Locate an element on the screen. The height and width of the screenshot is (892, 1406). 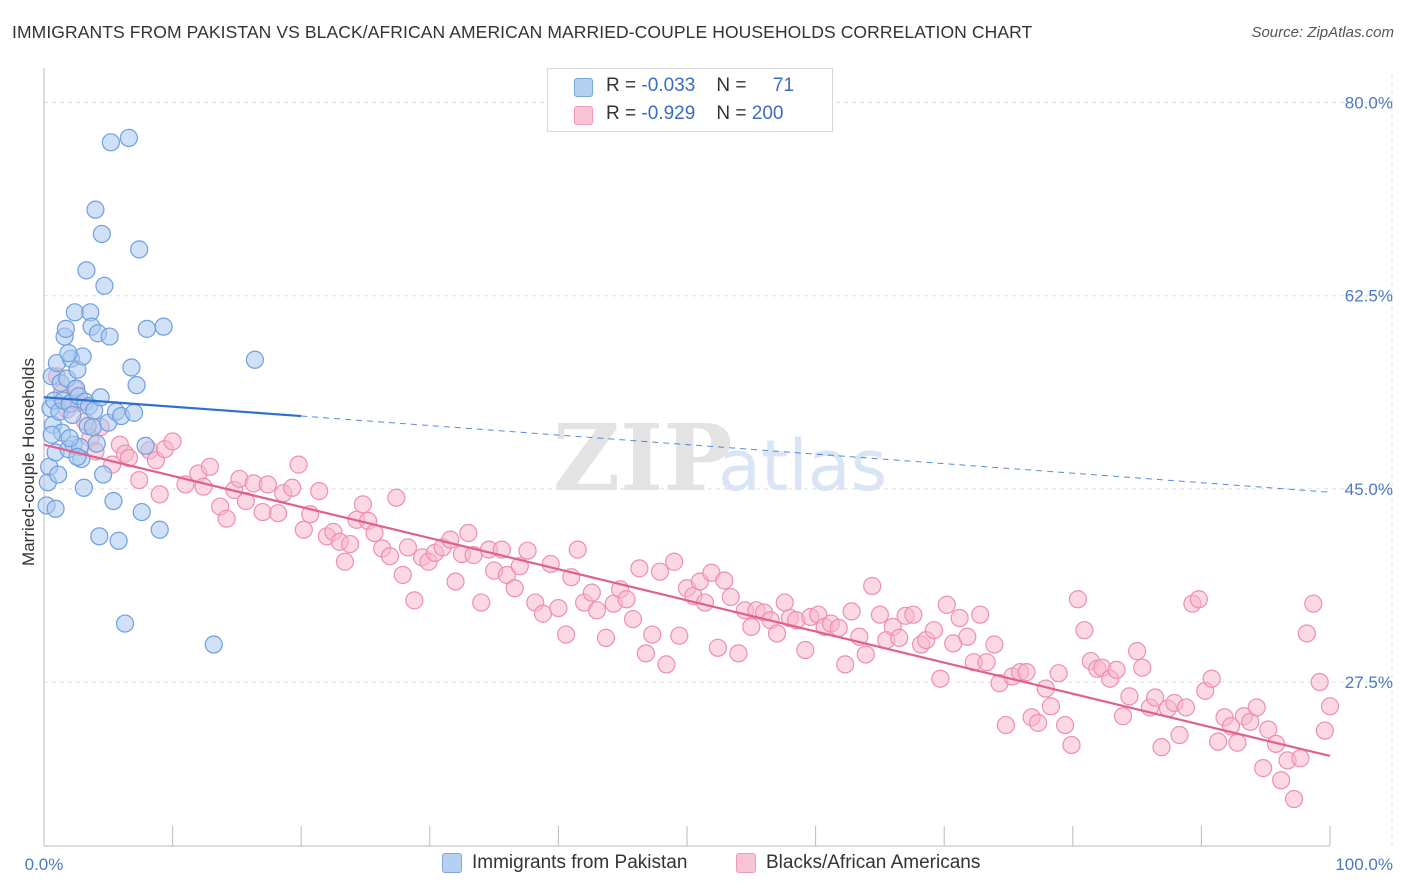
legend-r-value: -0.929 is located at coordinates (668, 113).